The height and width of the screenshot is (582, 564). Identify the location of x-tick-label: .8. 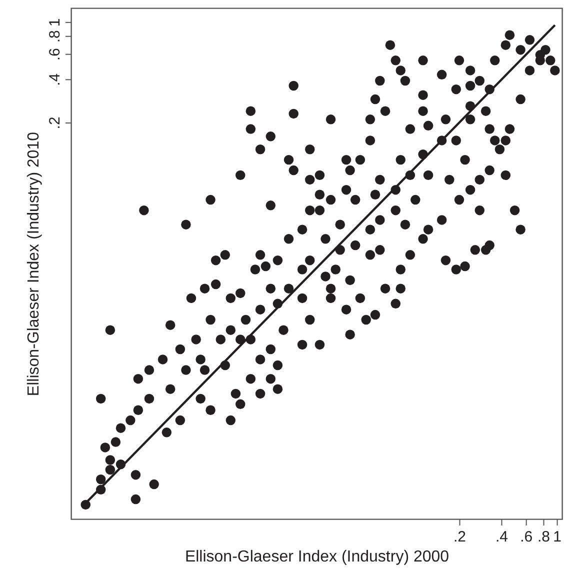
(544, 537).